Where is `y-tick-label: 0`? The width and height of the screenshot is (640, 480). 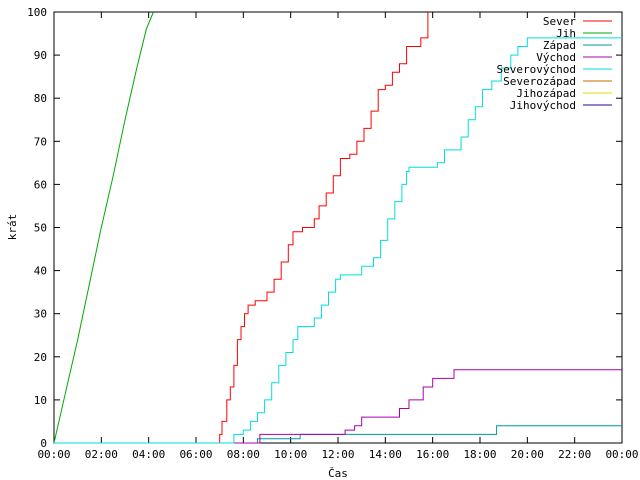
y-tick-label: 0 is located at coordinates (43, 443).